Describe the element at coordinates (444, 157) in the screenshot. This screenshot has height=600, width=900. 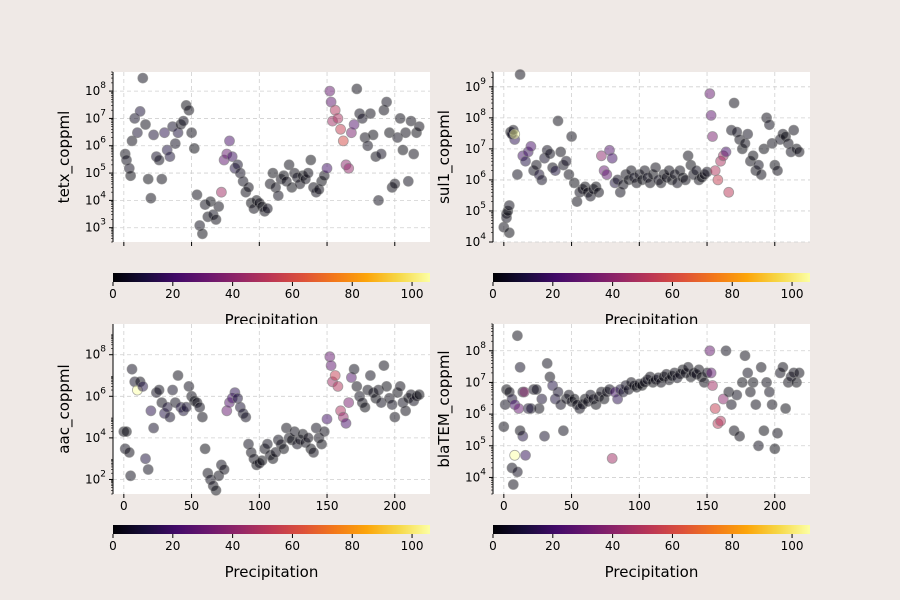
I see `y-axis-label: sul1_coppml` at that location.